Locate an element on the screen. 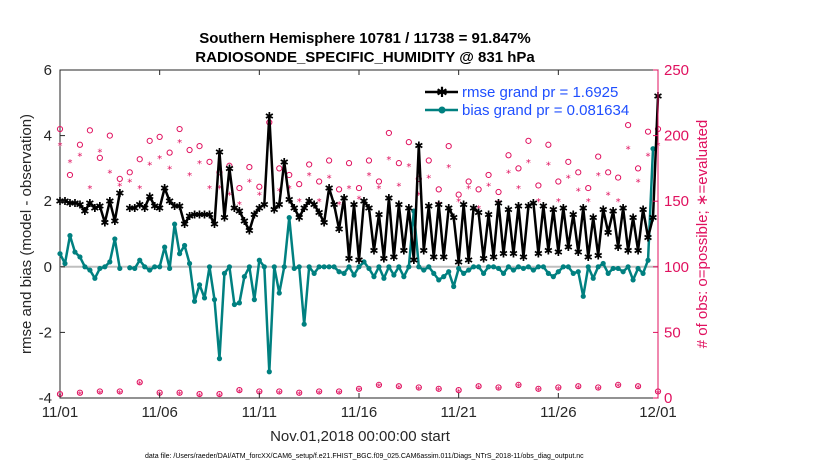 The height and width of the screenshot is (470, 830). x-axis-label: Nov.01,2018 00:00:00 start is located at coordinates (360, 436).